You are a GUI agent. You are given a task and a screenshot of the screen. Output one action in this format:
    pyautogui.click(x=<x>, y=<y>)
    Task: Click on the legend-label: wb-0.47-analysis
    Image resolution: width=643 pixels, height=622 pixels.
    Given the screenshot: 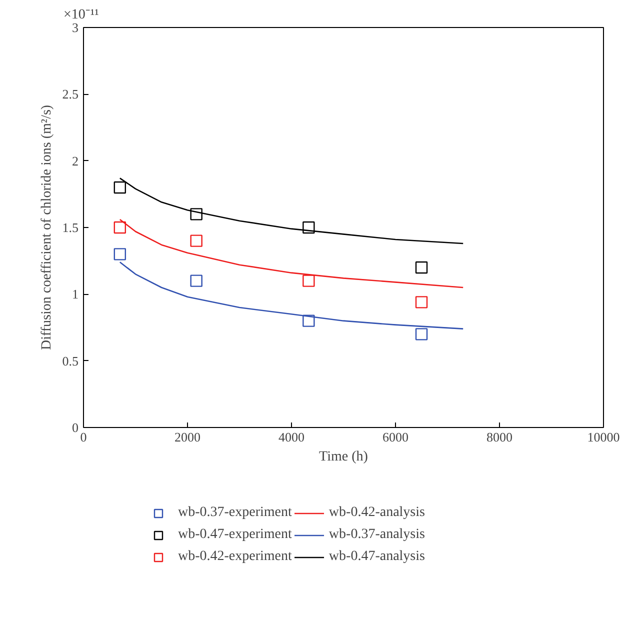 What is the action you would take?
    pyautogui.click(x=376, y=557)
    